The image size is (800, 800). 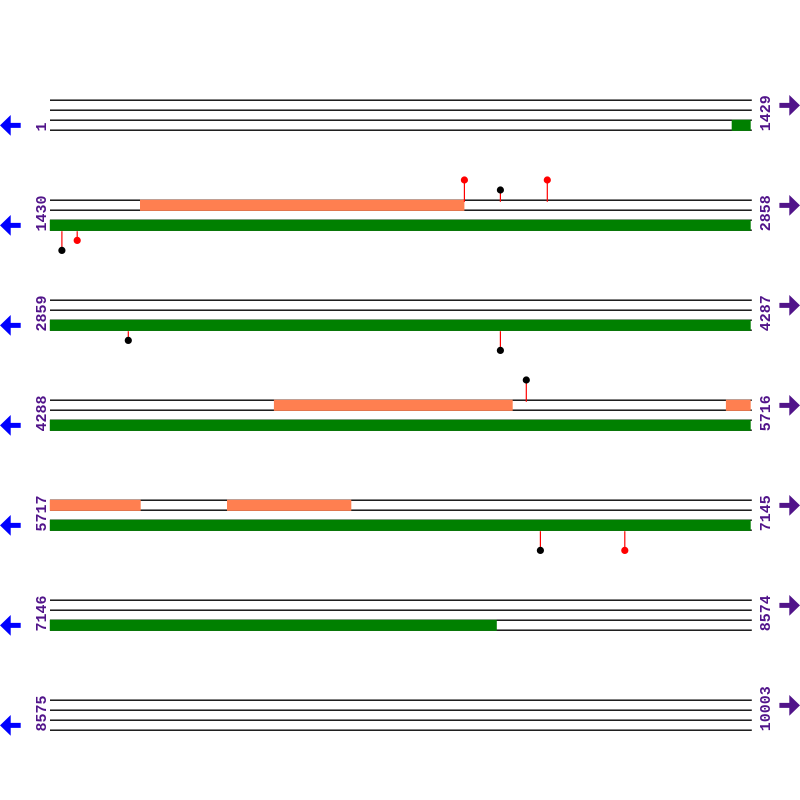 What do you see at coordinates (42, 513) in the screenshot?
I see `svg-text: 5717` at bounding box center [42, 513].